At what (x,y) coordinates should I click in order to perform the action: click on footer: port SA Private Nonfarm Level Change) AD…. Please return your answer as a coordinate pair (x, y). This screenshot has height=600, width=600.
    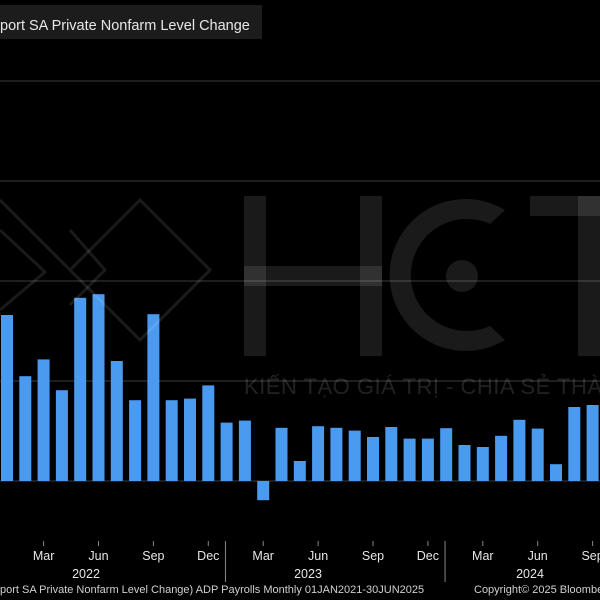
    Looking at the image, I should click on (300, 591).